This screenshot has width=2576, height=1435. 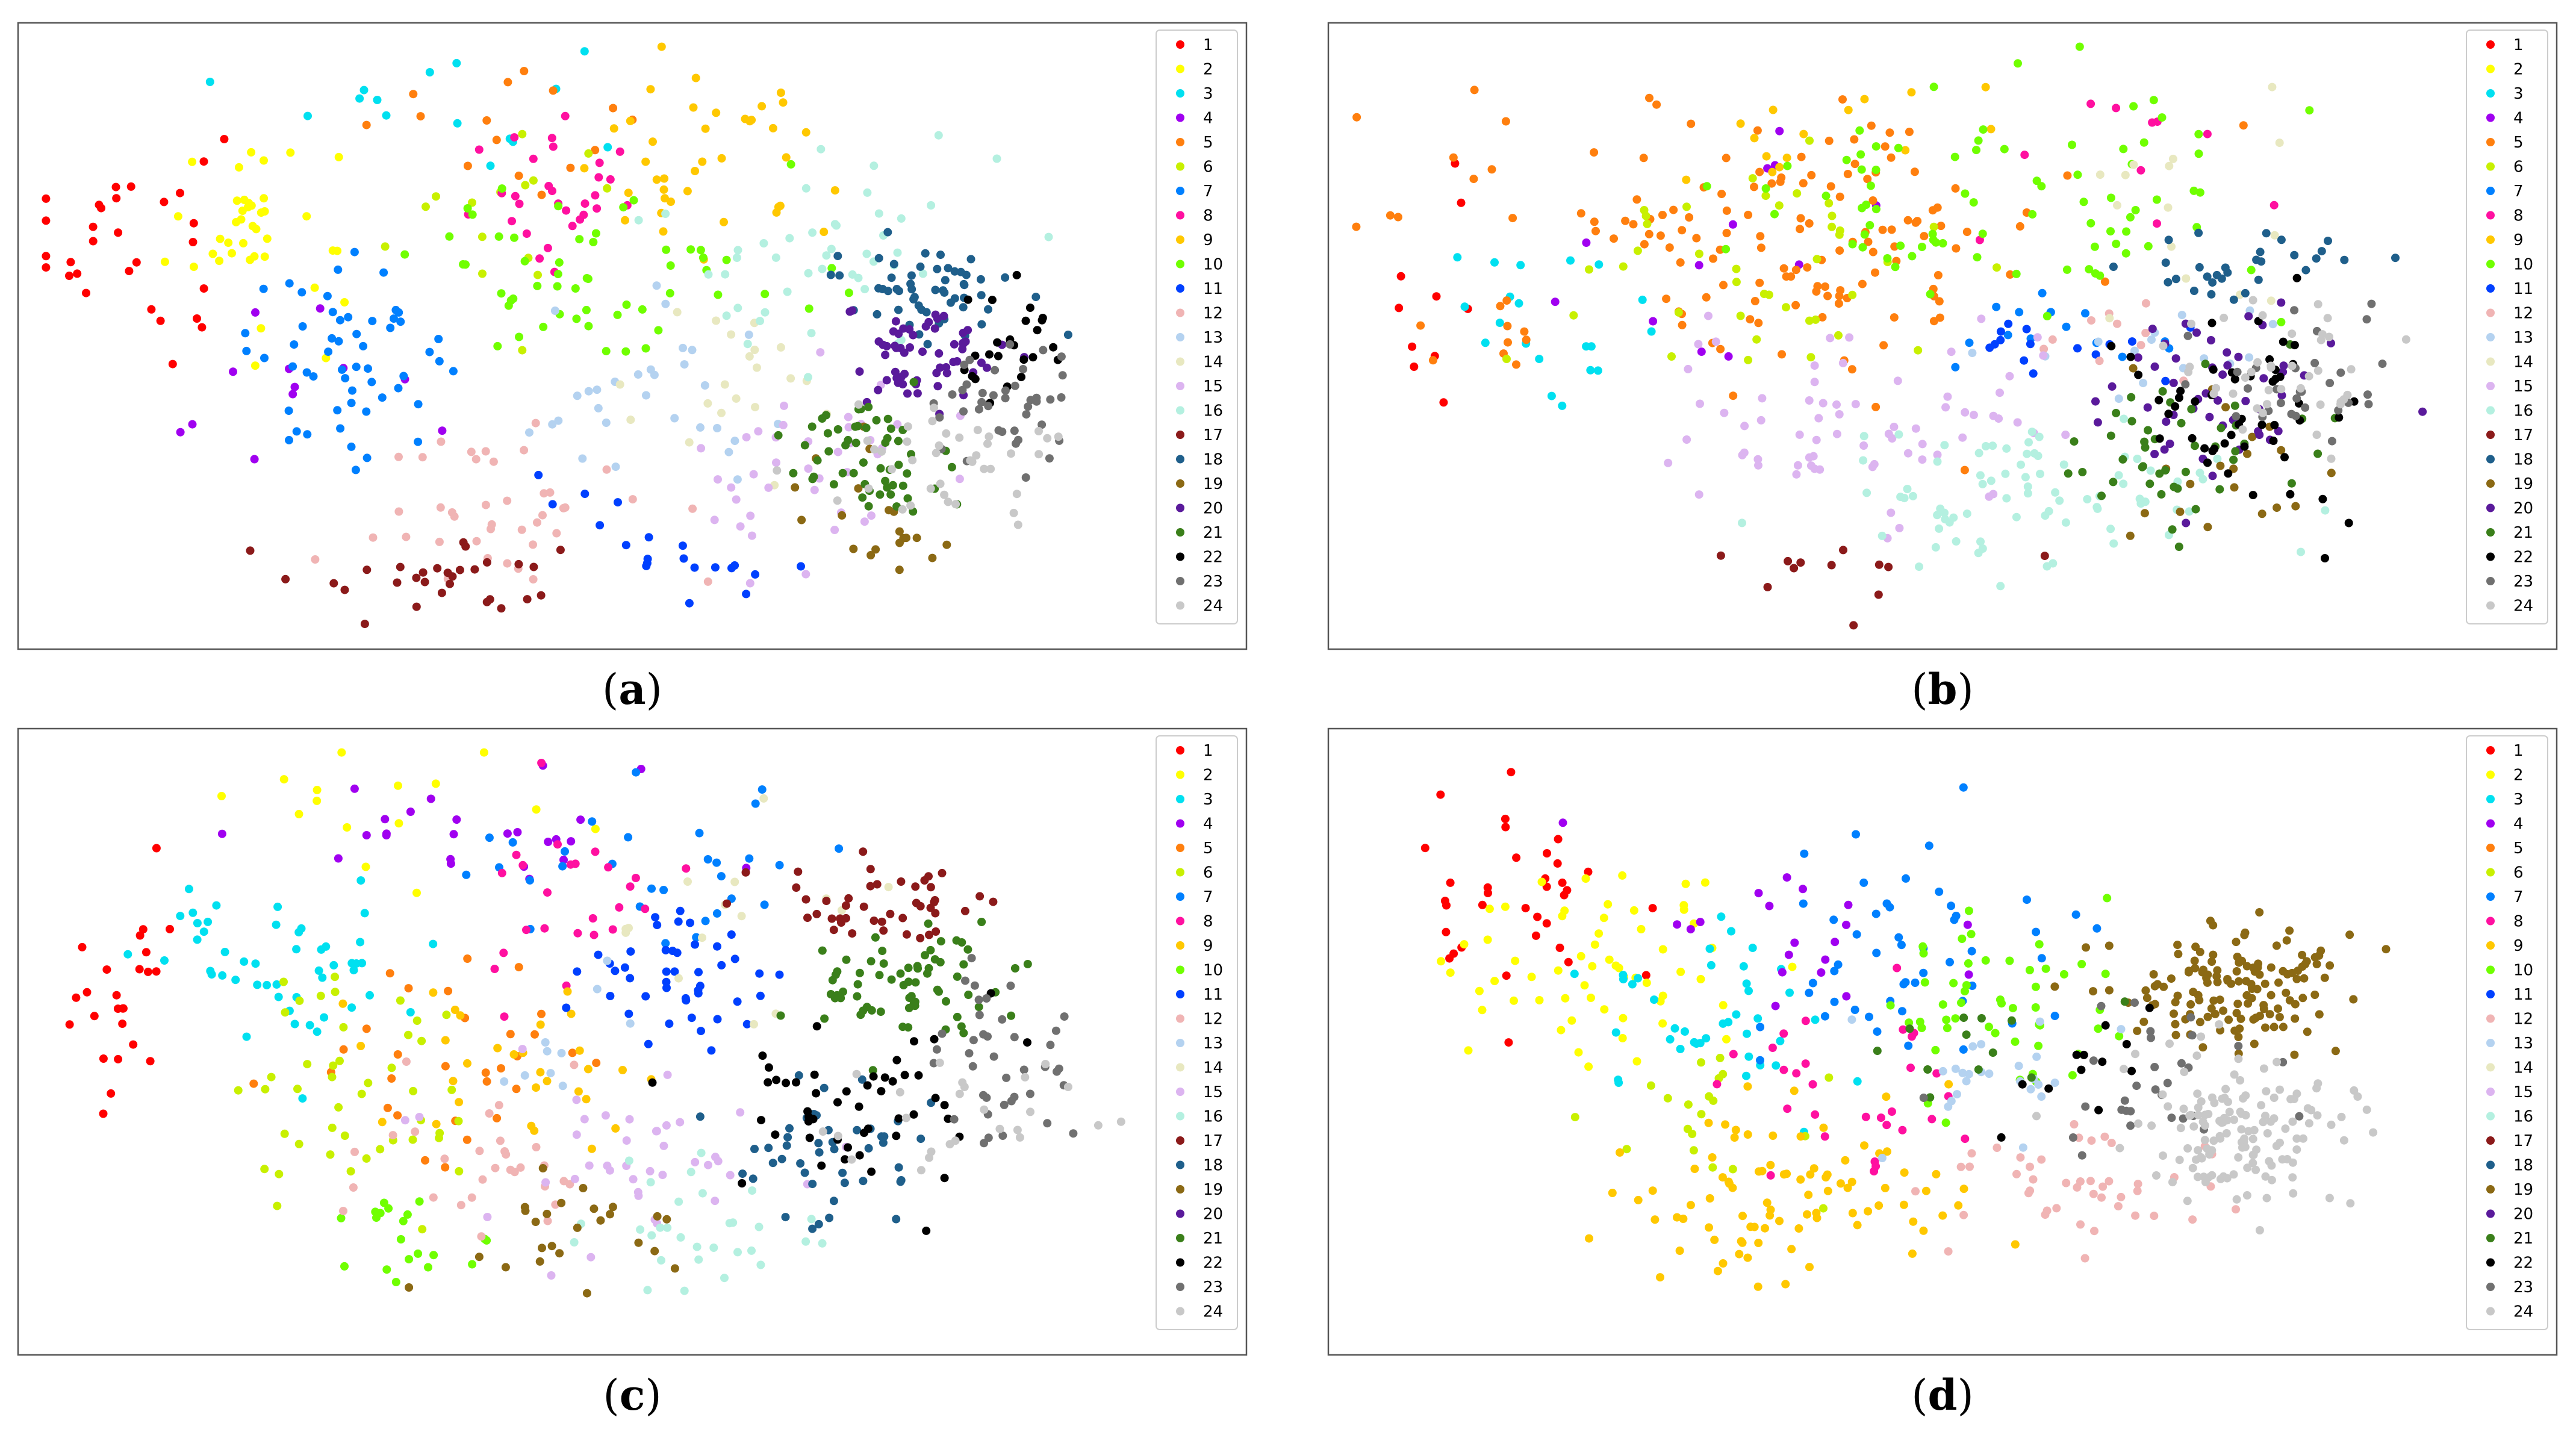 I want to click on legend-label-19: 19, so click(x=1213, y=1190).